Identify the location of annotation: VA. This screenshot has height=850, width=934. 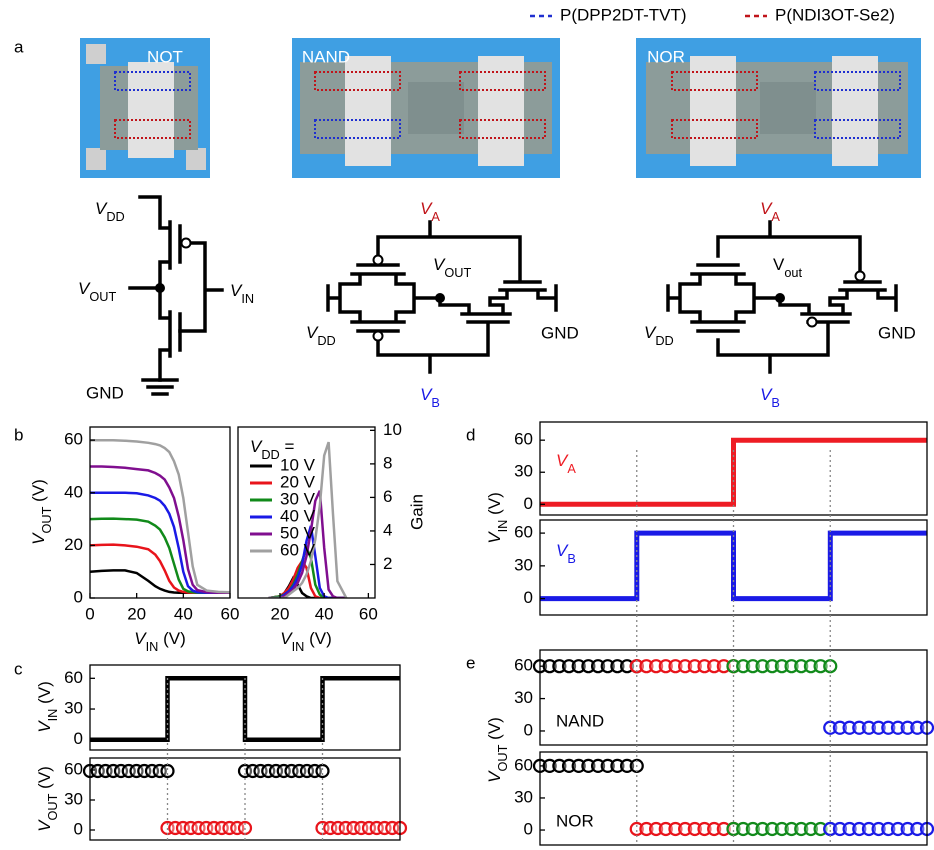
(566, 463).